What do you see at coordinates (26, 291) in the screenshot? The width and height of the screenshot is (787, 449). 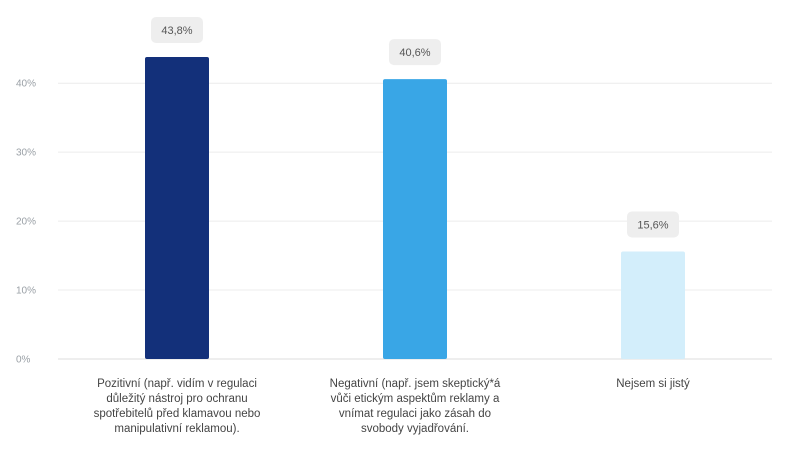 I see `y-tick-label: 10%` at bounding box center [26, 291].